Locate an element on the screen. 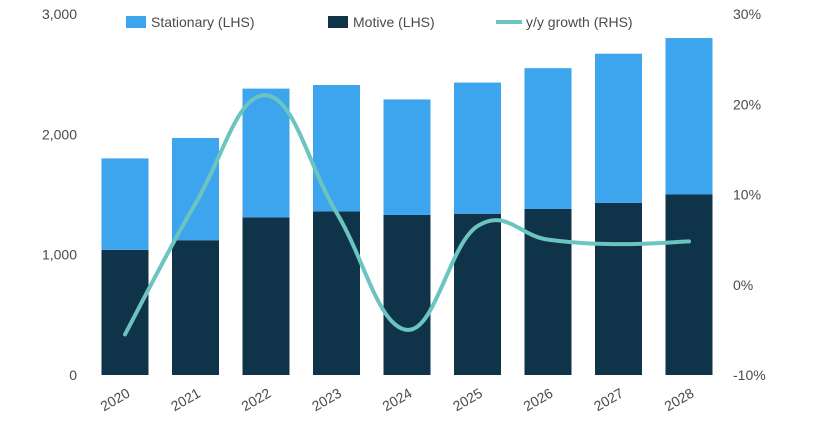 This screenshot has width=813, height=437. bar-stationary-2026 is located at coordinates (548, 138).